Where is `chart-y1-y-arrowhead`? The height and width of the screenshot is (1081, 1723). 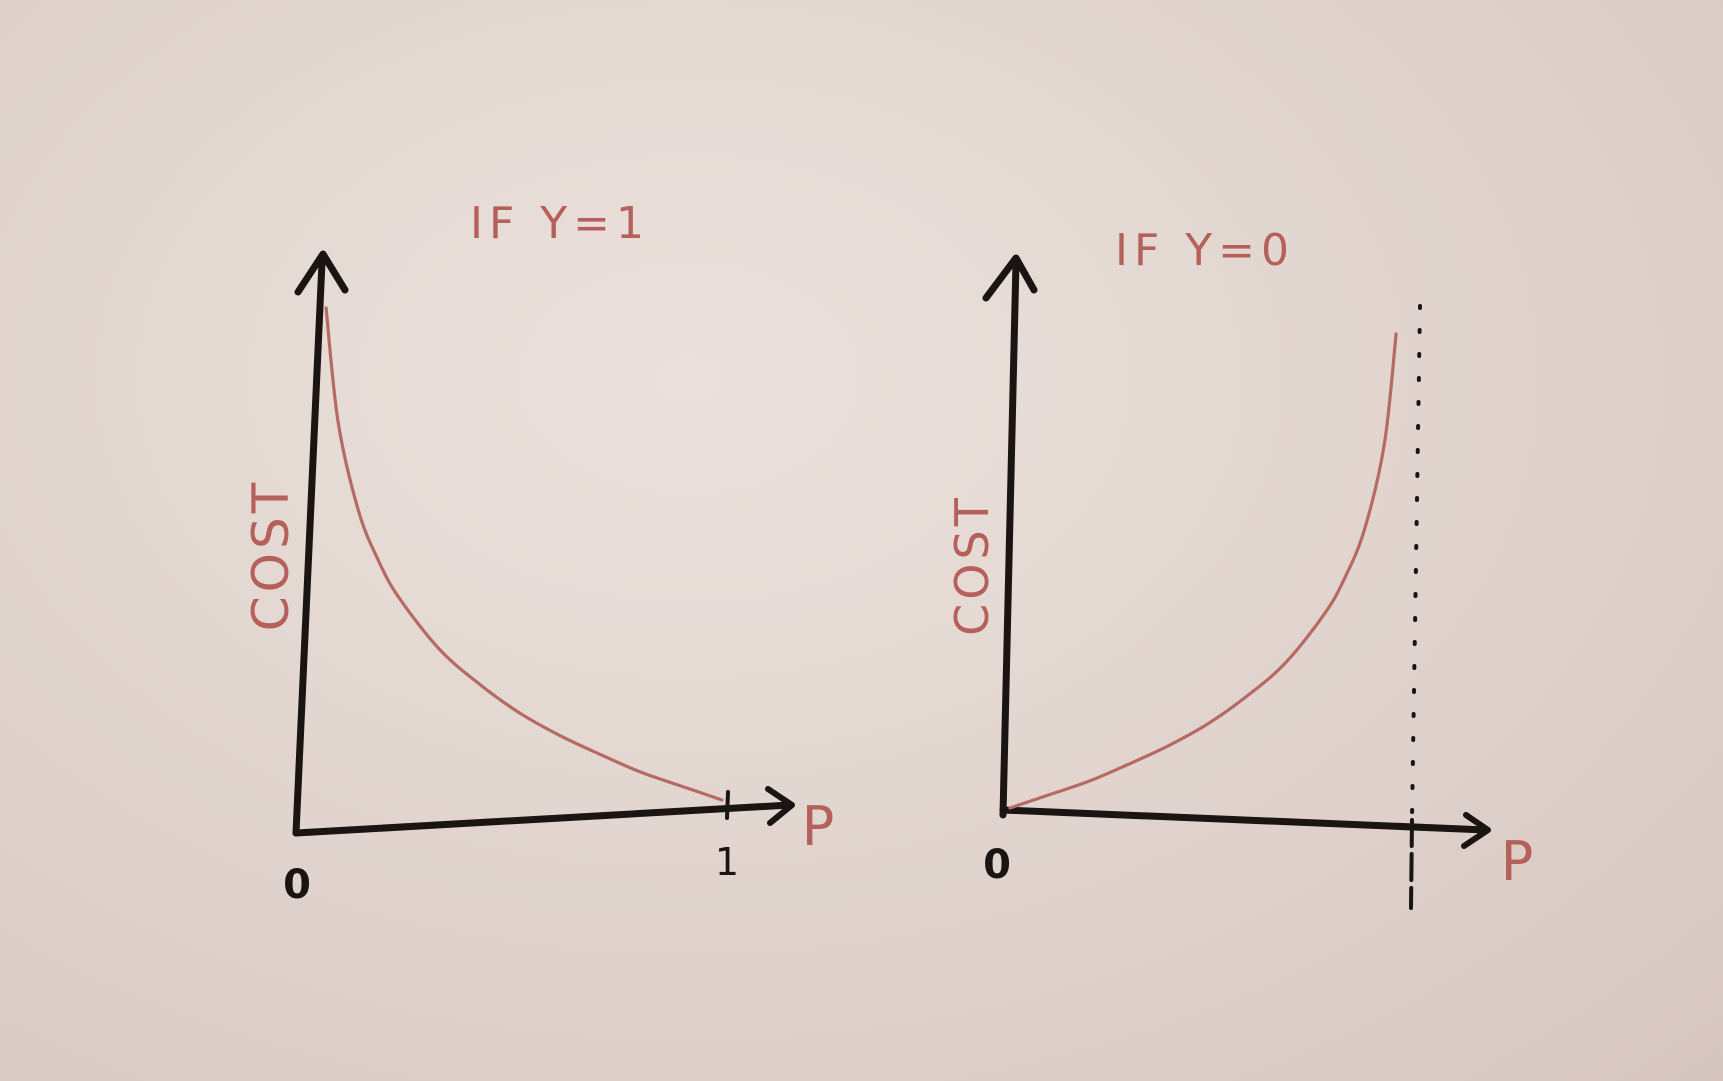
chart-y1-y-arrowhead is located at coordinates (321, 273).